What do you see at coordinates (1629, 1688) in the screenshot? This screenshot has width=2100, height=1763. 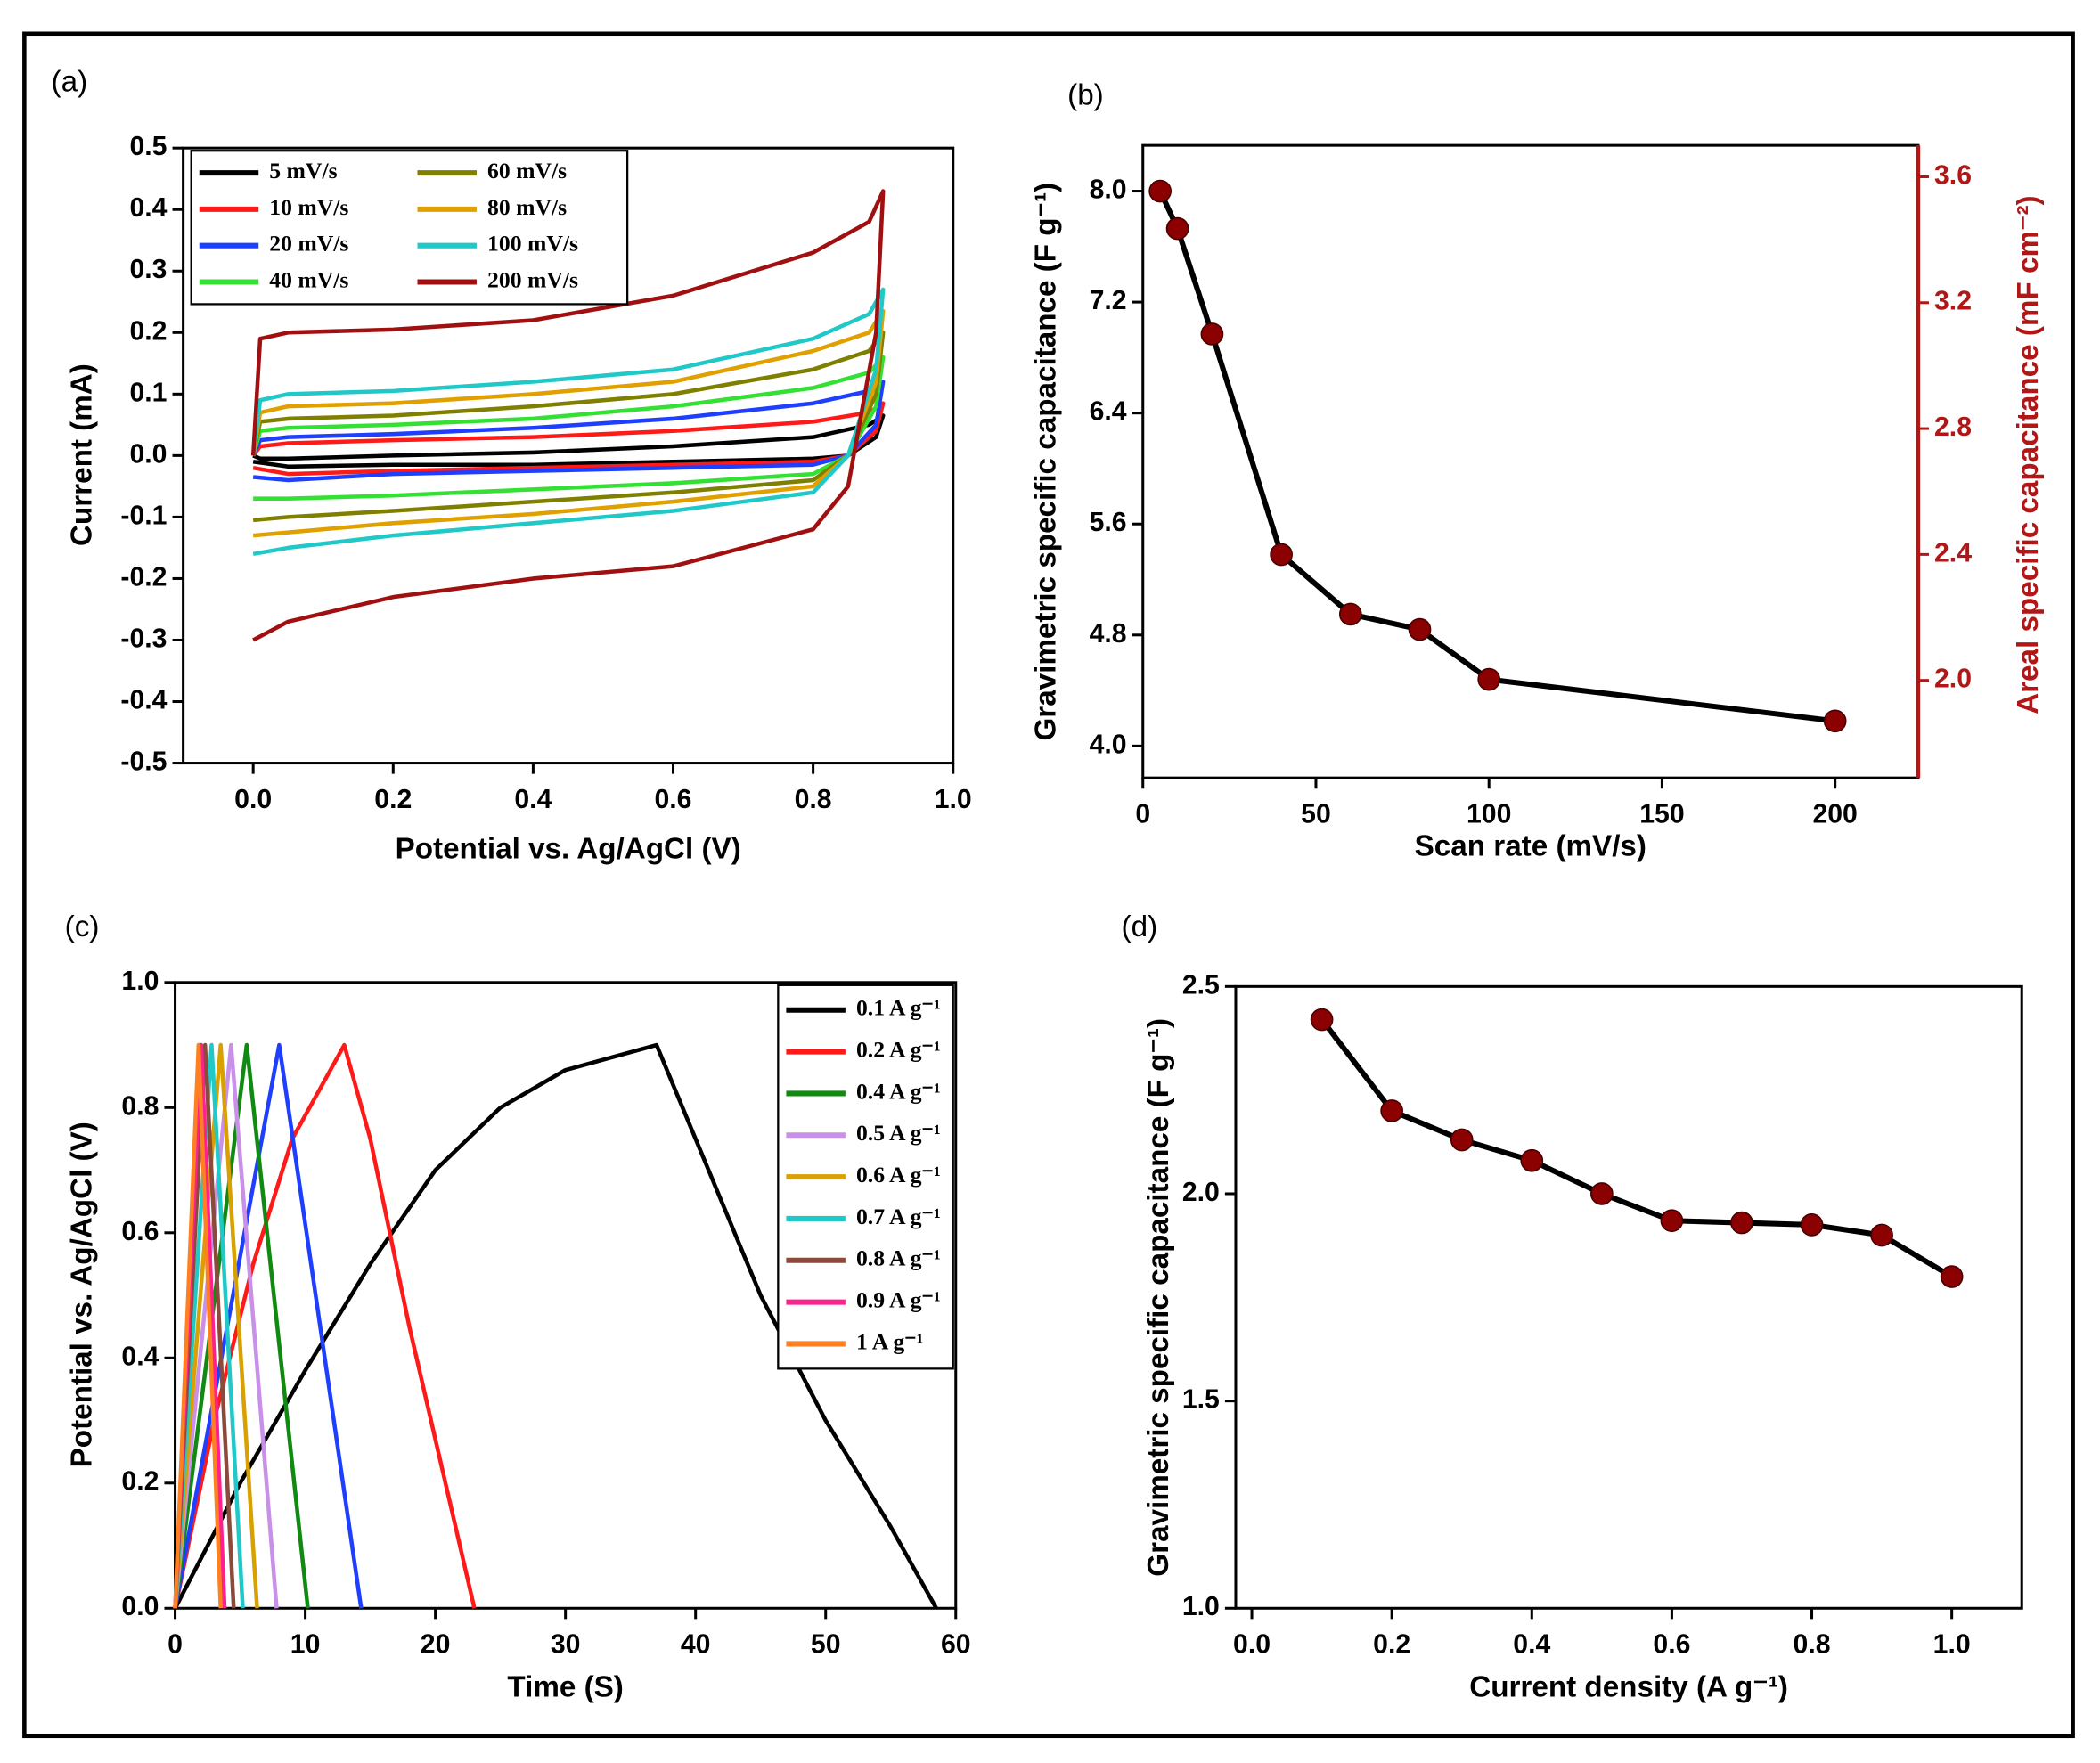 I see `x-axis-label: Current density (A g⁻¹)` at bounding box center [1629, 1688].